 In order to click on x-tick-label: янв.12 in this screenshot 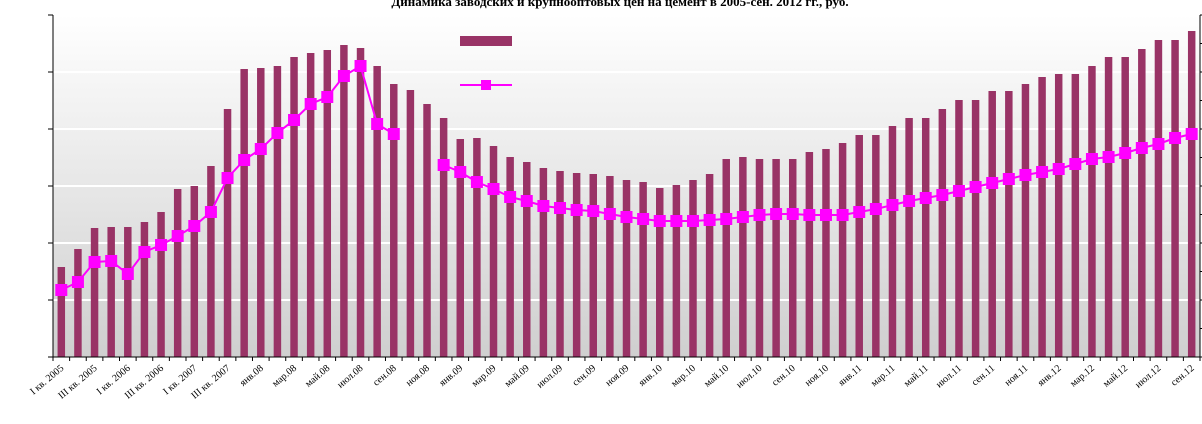, I will do `click(1050, 376)`.